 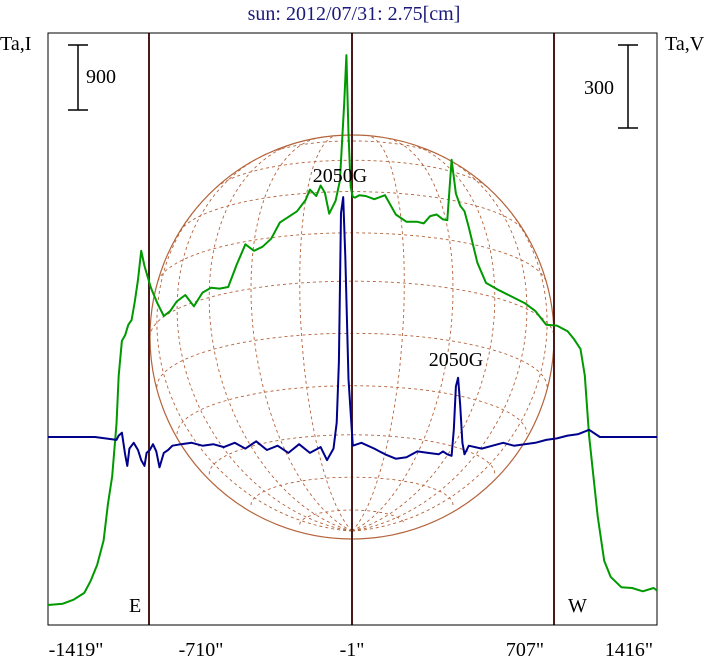 What do you see at coordinates (685, 44) in the screenshot?
I see `y-axis-label-right: Ta,V` at bounding box center [685, 44].